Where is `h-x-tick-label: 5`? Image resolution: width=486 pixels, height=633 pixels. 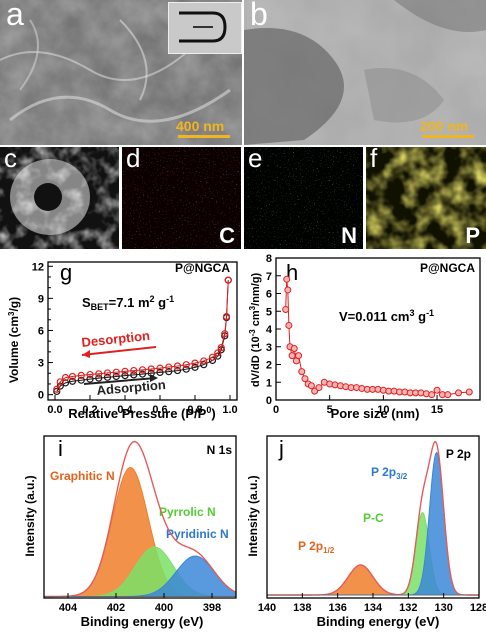
h-x-tick-label: 5 is located at coordinates (330, 410).